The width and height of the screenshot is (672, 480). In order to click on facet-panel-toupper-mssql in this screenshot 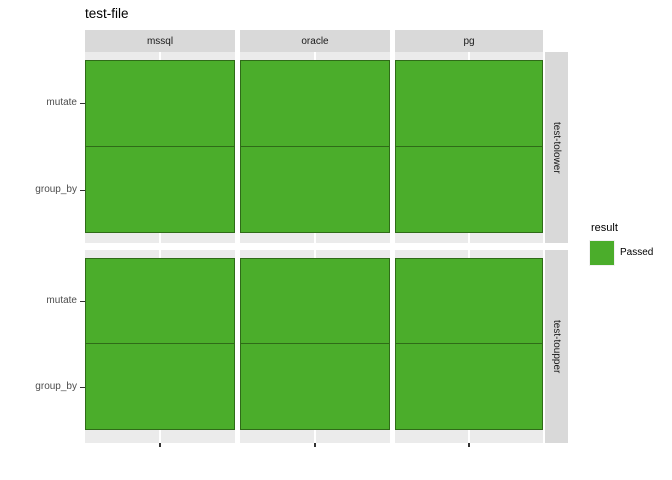, I will do `click(160, 346)`.